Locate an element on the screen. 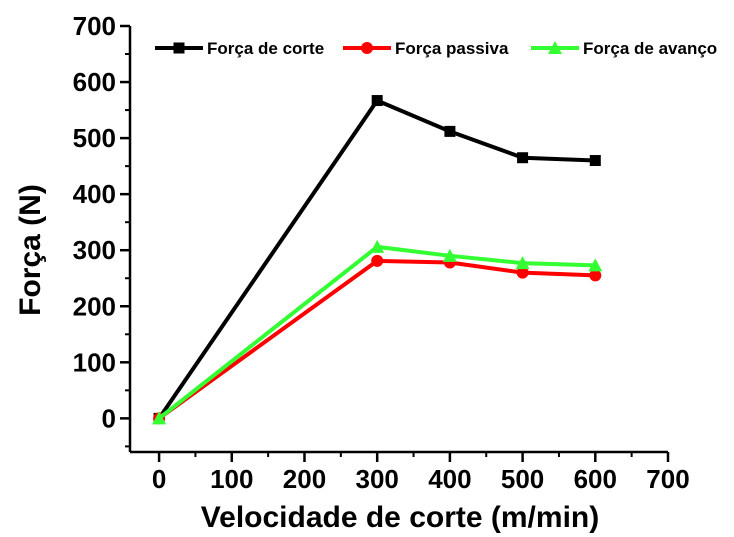 The image size is (734, 537). x-tick-label: 600 is located at coordinates (595, 479).